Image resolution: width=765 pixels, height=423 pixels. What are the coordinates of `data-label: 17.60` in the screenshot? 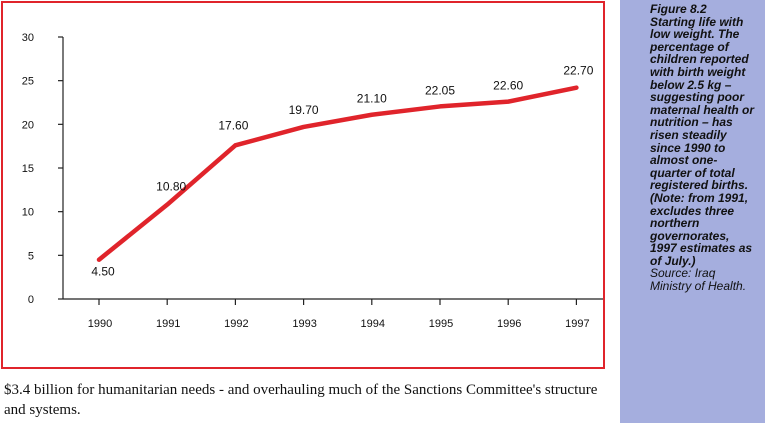 It's located at (233, 125).